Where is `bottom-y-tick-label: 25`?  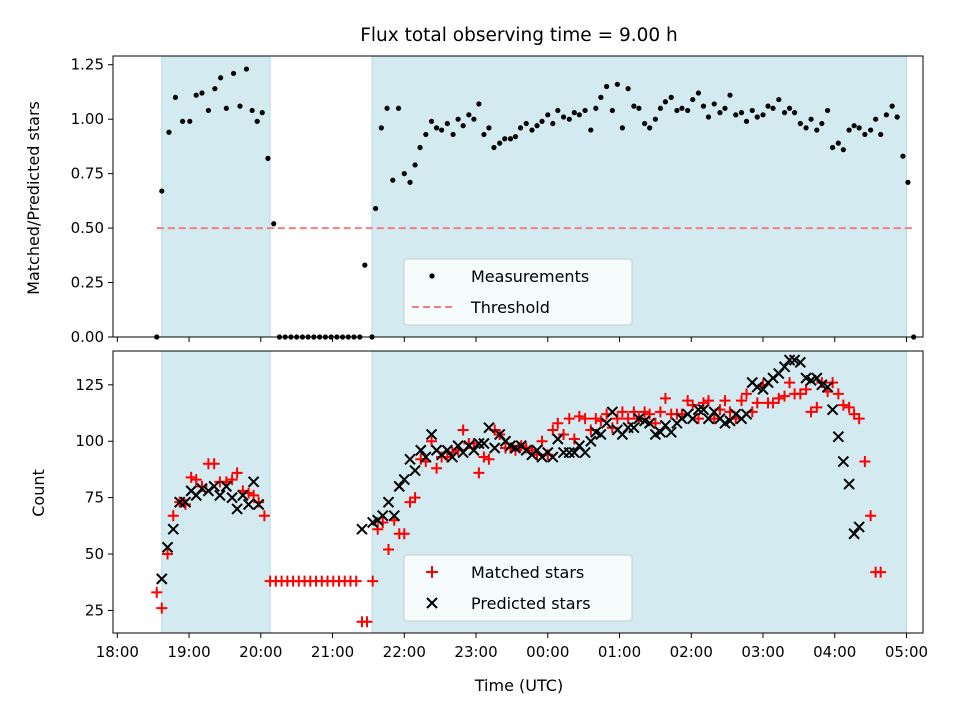 bottom-y-tick-label: 25 is located at coordinates (94, 610).